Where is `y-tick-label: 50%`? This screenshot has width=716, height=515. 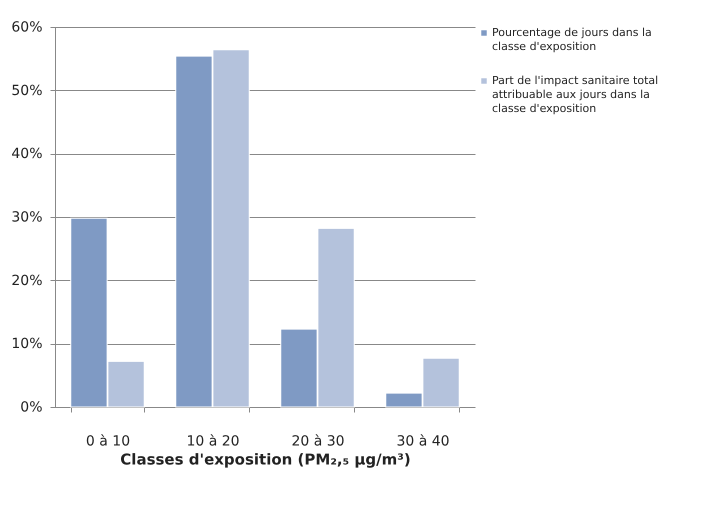 y-tick-label: 50% is located at coordinates (26, 90).